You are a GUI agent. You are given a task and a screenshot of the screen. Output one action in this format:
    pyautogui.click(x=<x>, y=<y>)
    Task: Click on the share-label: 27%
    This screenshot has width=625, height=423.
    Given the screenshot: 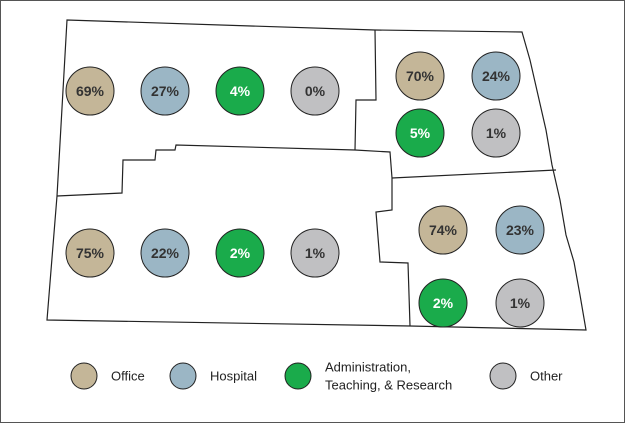 What is the action you would take?
    pyautogui.click(x=165, y=91)
    